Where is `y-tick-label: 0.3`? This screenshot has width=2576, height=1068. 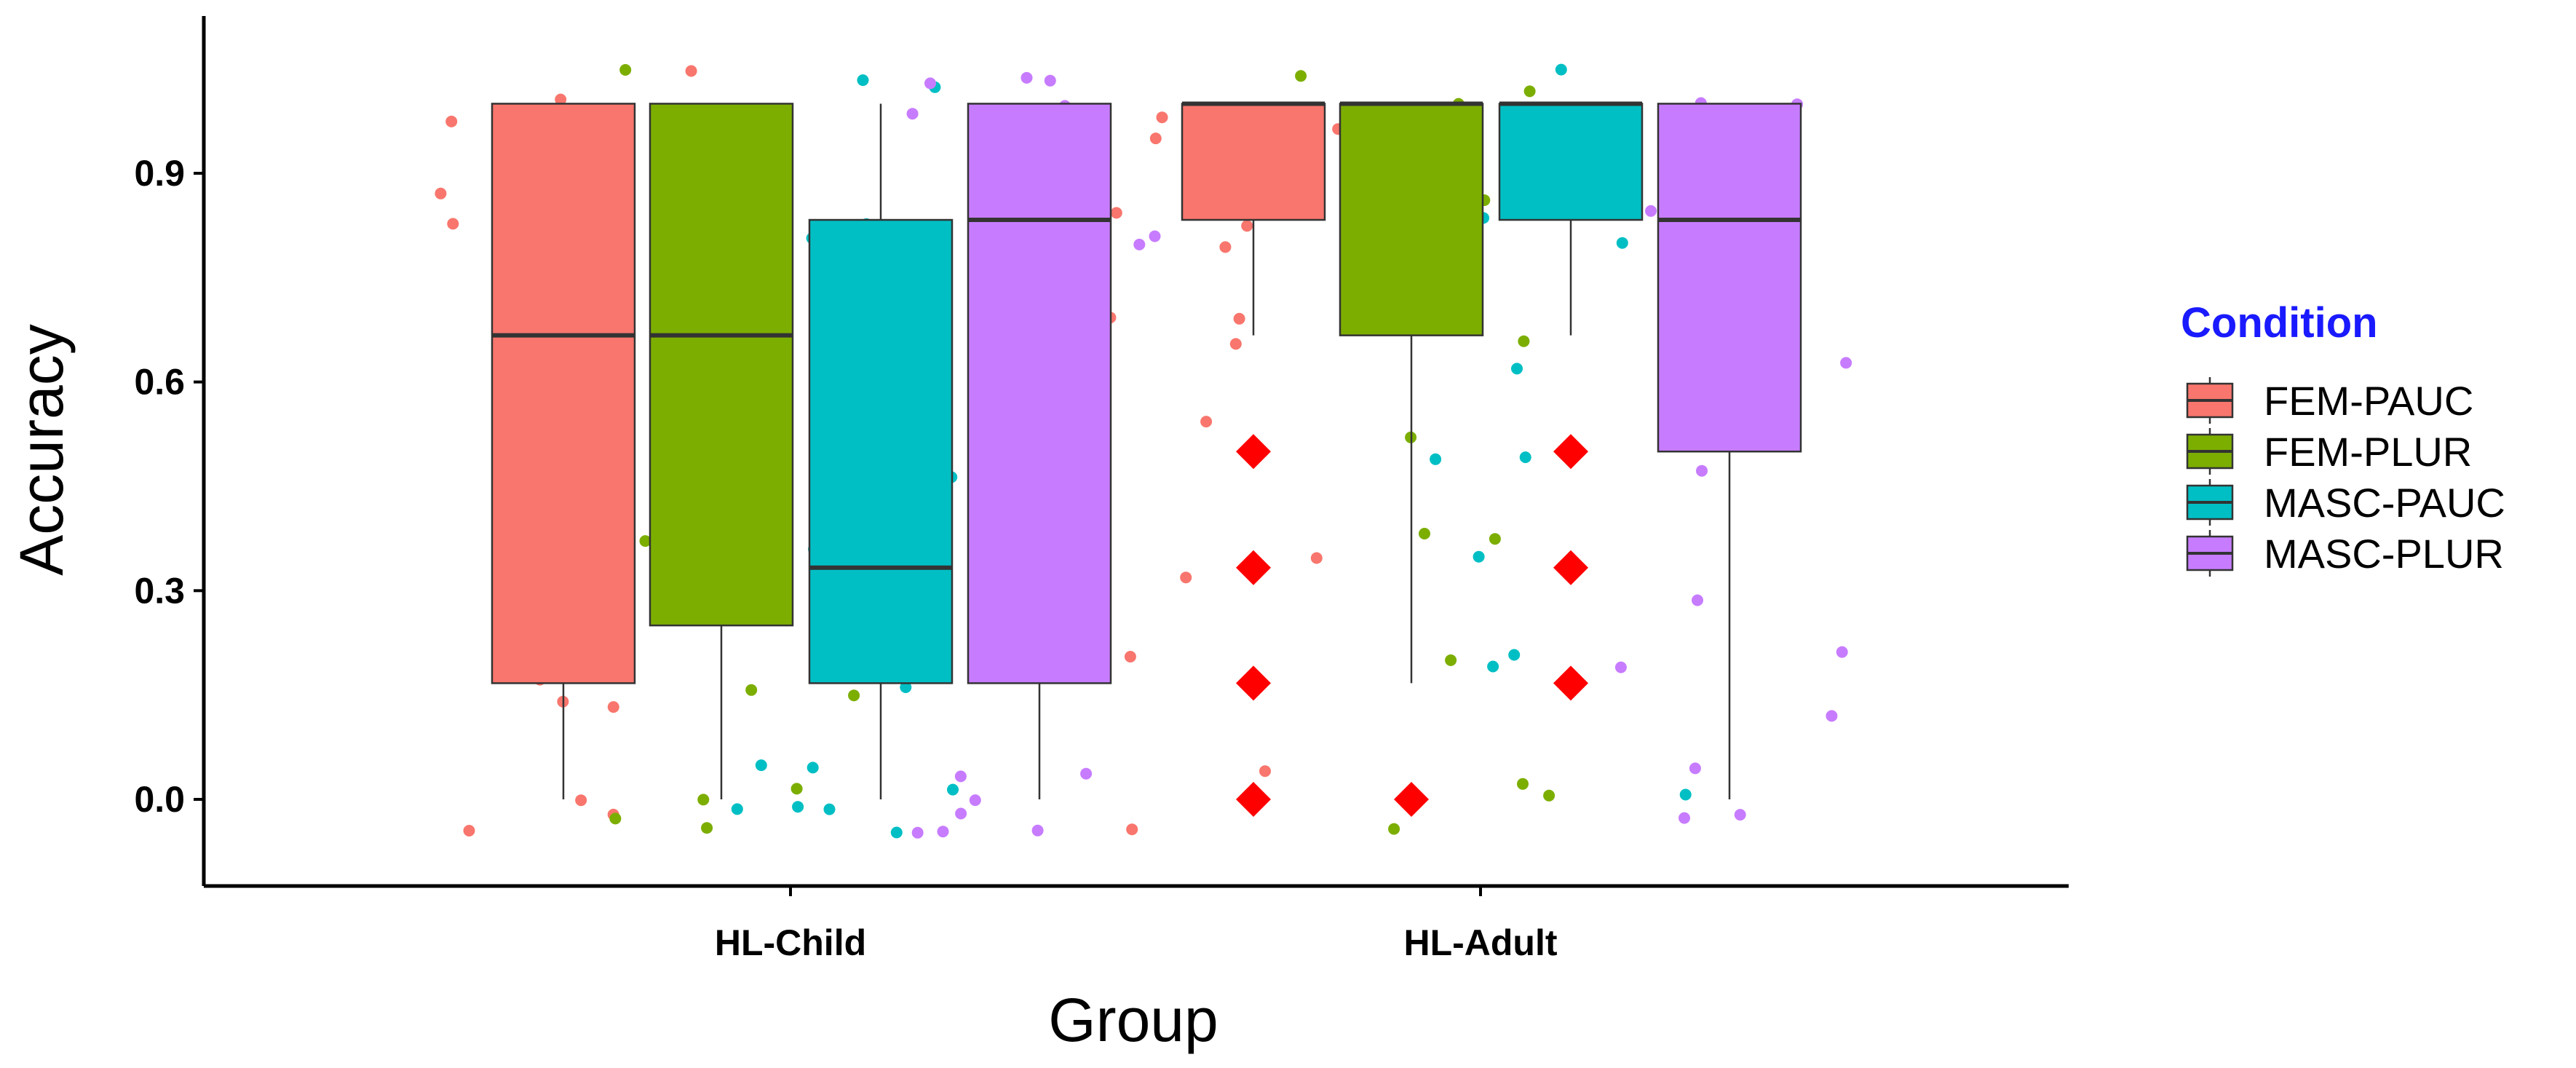 y-tick-label: 0.3 is located at coordinates (159, 591).